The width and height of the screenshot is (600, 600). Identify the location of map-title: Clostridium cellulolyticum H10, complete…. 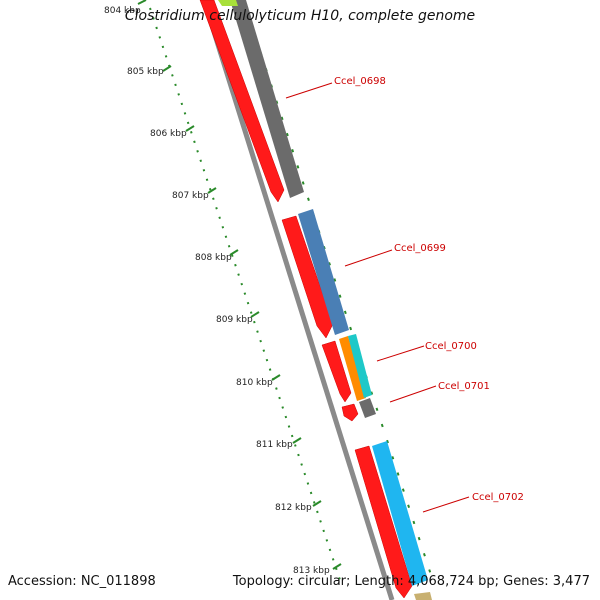
(300, 16).